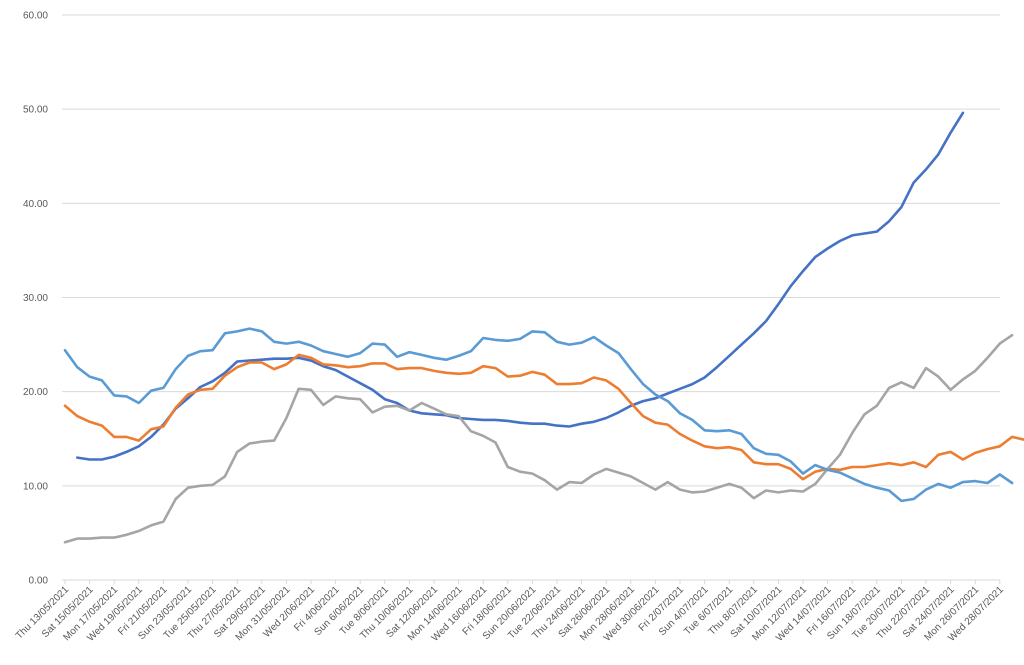 The image size is (1024, 665). What do you see at coordinates (35, 392) in the screenshot?
I see `y-tick-label: 20.00` at bounding box center [35, 392].